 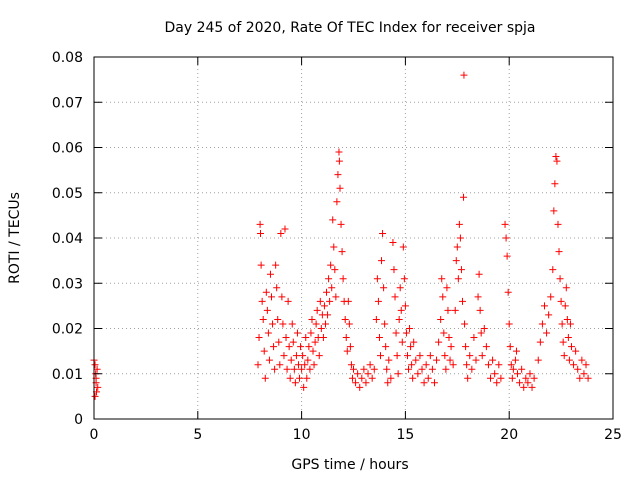 I want to click on y-tick-label: 0.07, so click(x=67, y=103).